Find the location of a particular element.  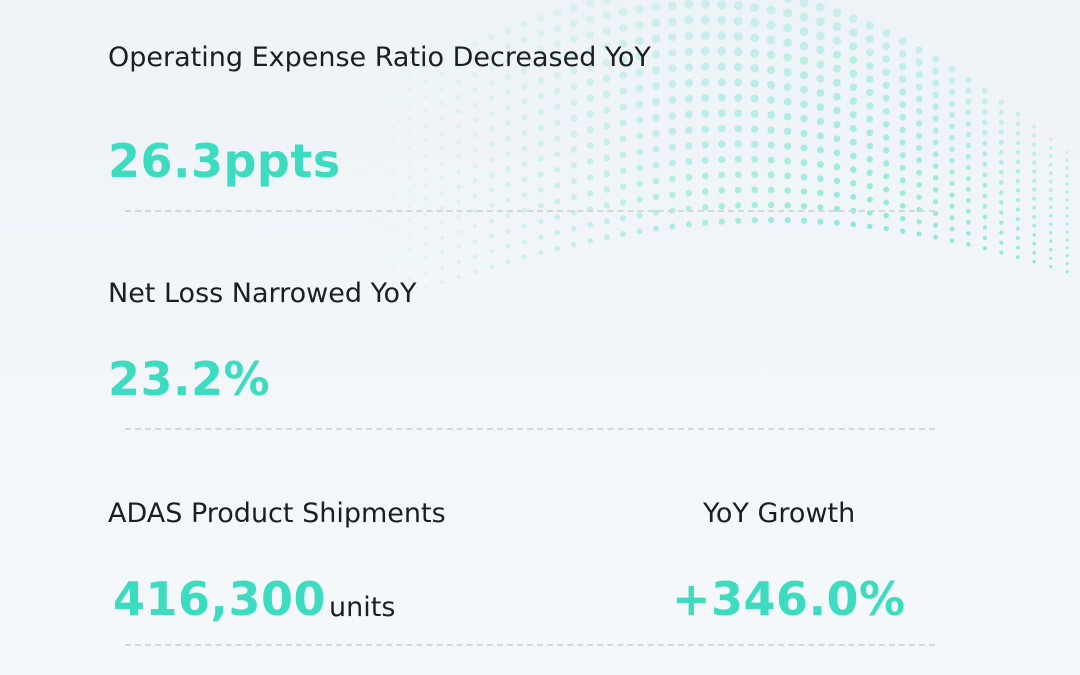

metric-label: ADAS Product Shipments is located at coordinates (277, 513).